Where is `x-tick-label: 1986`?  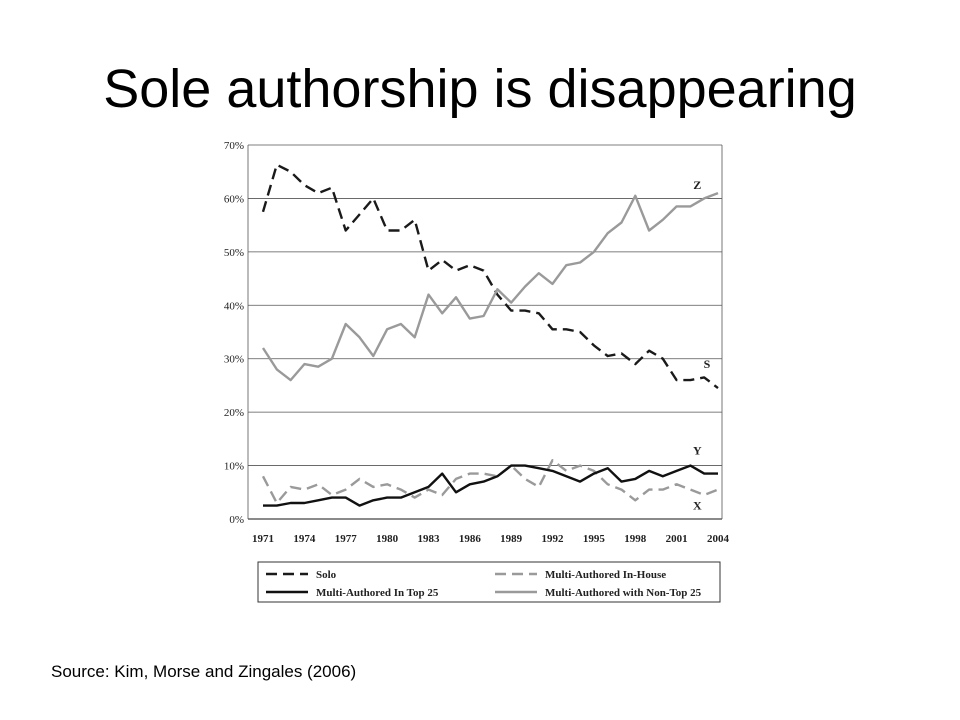 x-tick-label: 1986 is located at coordinates (470, 539).